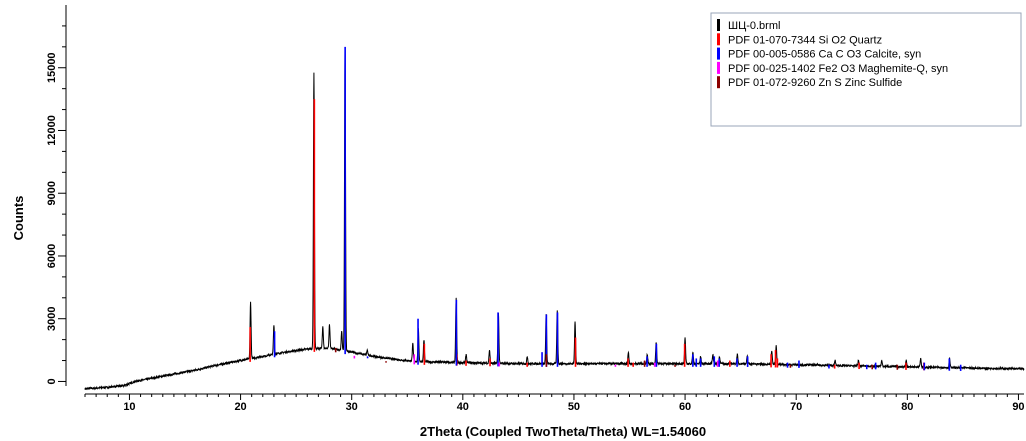 The width and height of the screenshot is (1026, 441). What do you see at coordinates (52, 381) in the screenshot?
I see `y-tick-label: 0` at bounding box center [52, 381].